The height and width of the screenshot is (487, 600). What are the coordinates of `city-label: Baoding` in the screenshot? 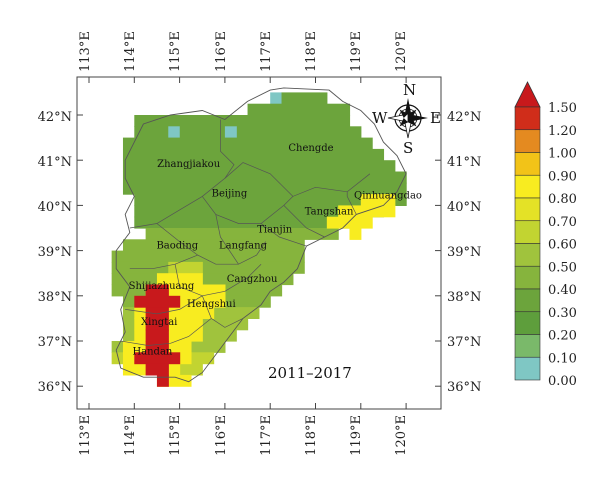 It's located at (177, 245).